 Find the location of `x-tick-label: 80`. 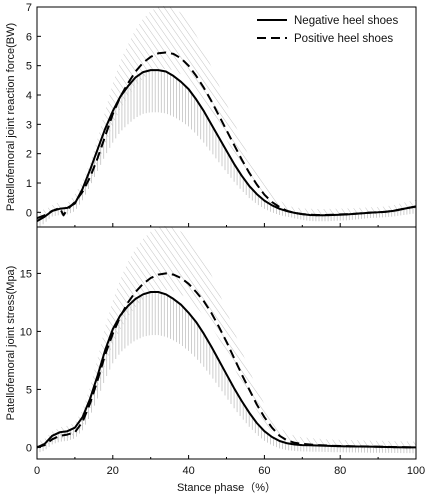

x-tick-label: 80 is located at coordinates (340, 471).